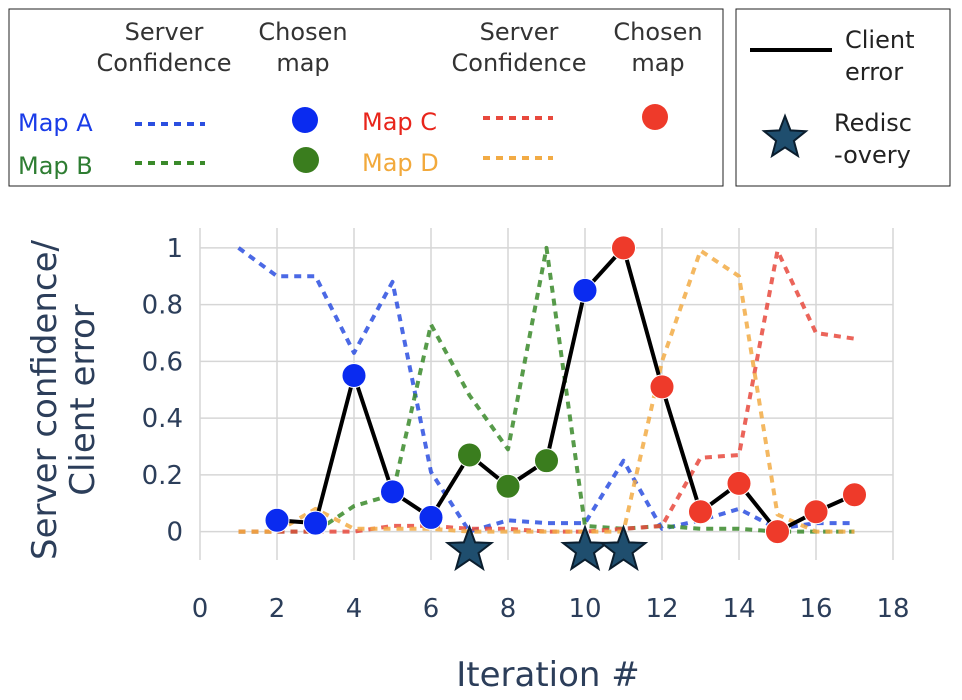 The width and height of the screenshot is (962, 700). What do you see at coordinates (661, 609) in the screenshot?
I see `x-tick-label: 12` at bounding box center [661, 609].